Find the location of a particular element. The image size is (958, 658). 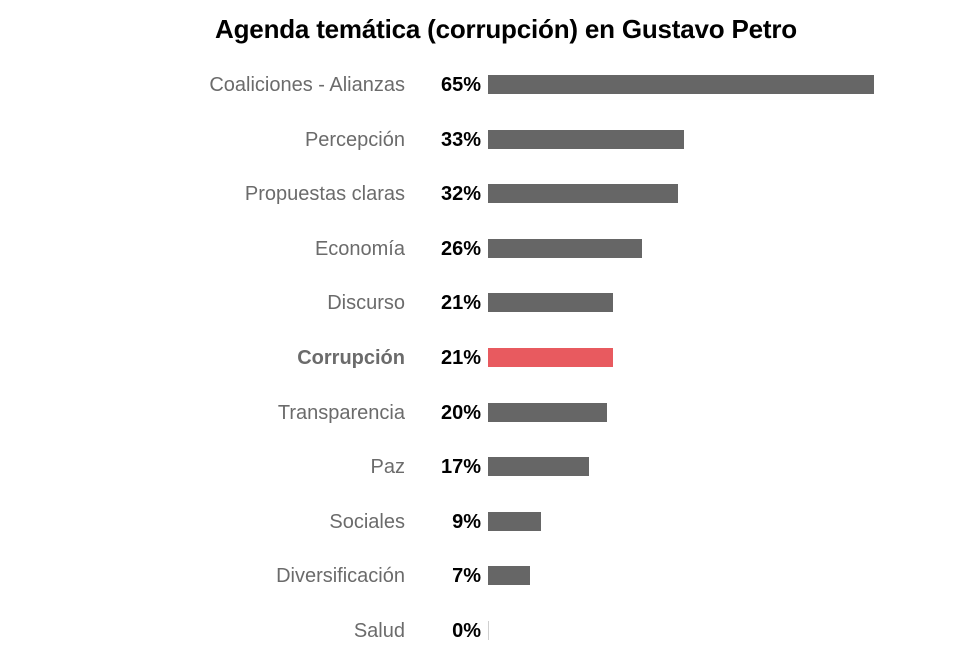

value-label: 26% is located at coordinates (460, 249).